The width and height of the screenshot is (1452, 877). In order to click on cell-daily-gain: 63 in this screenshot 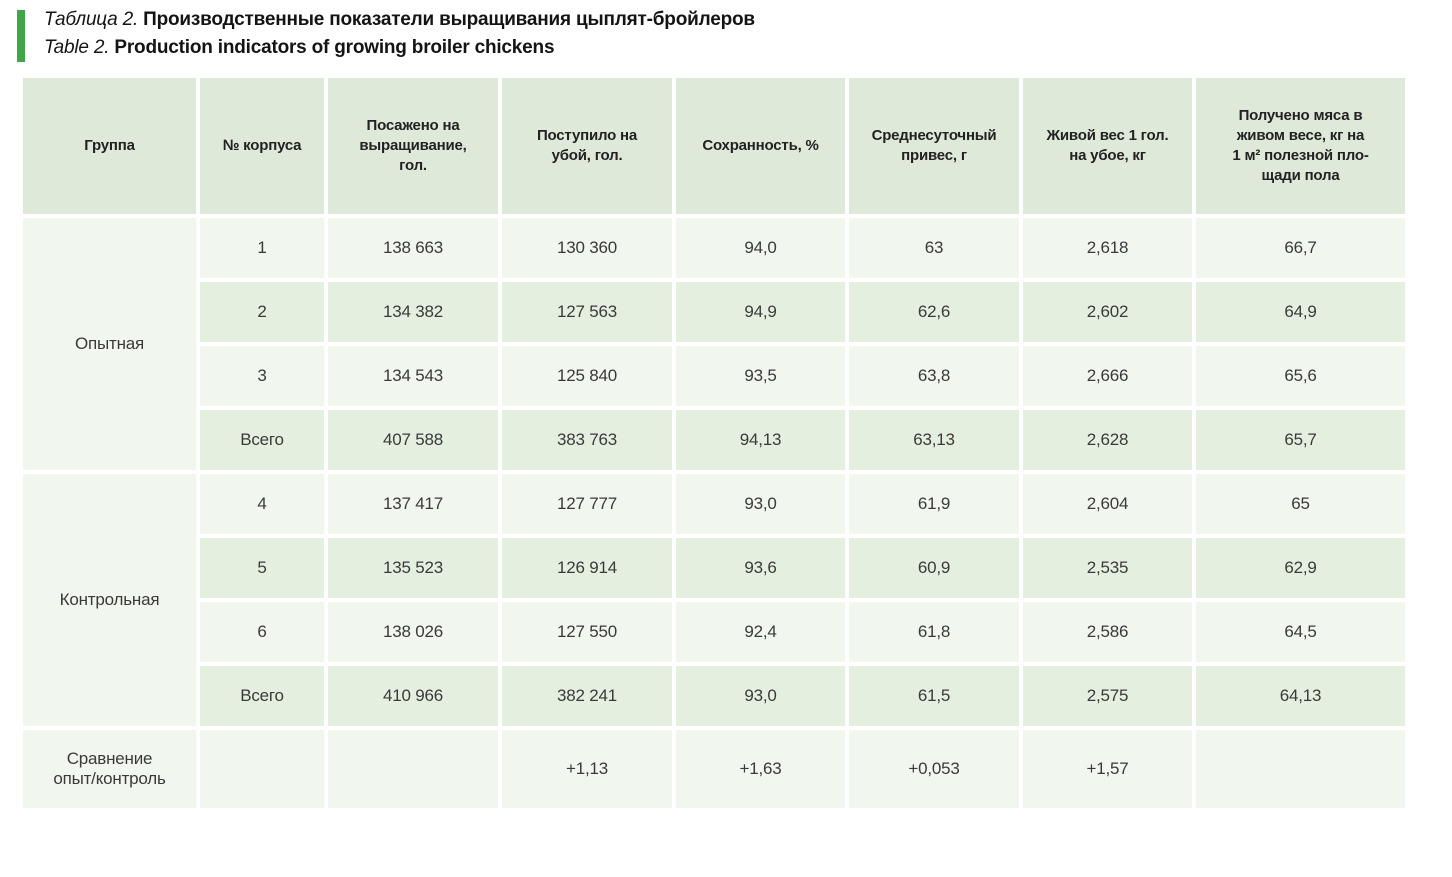, I will do `click(934, 248)`.